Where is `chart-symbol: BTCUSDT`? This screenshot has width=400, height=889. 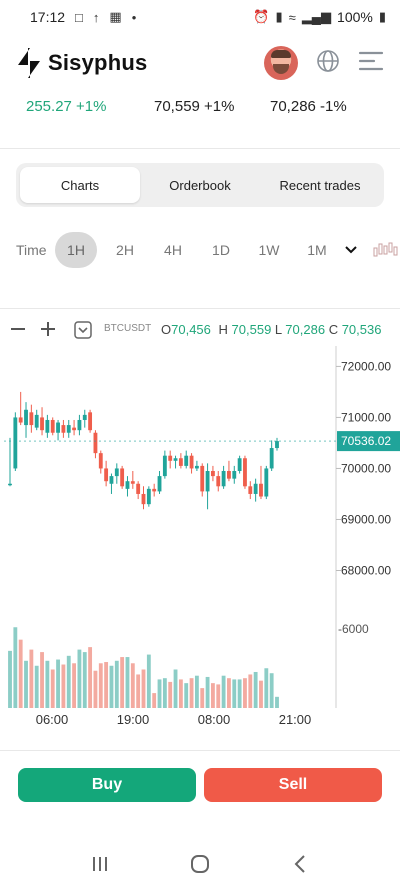
chart-symbol: BTCUSDT is located at coordinates (128, 328).